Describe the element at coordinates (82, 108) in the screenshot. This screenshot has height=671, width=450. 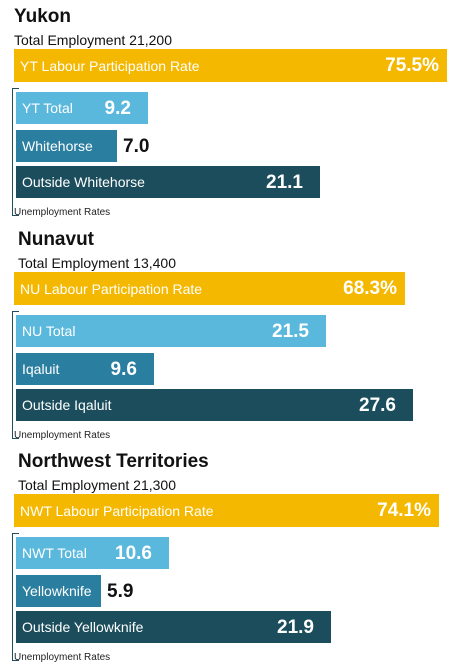
I see `unemployment-bar-total: YT Total` at that location.